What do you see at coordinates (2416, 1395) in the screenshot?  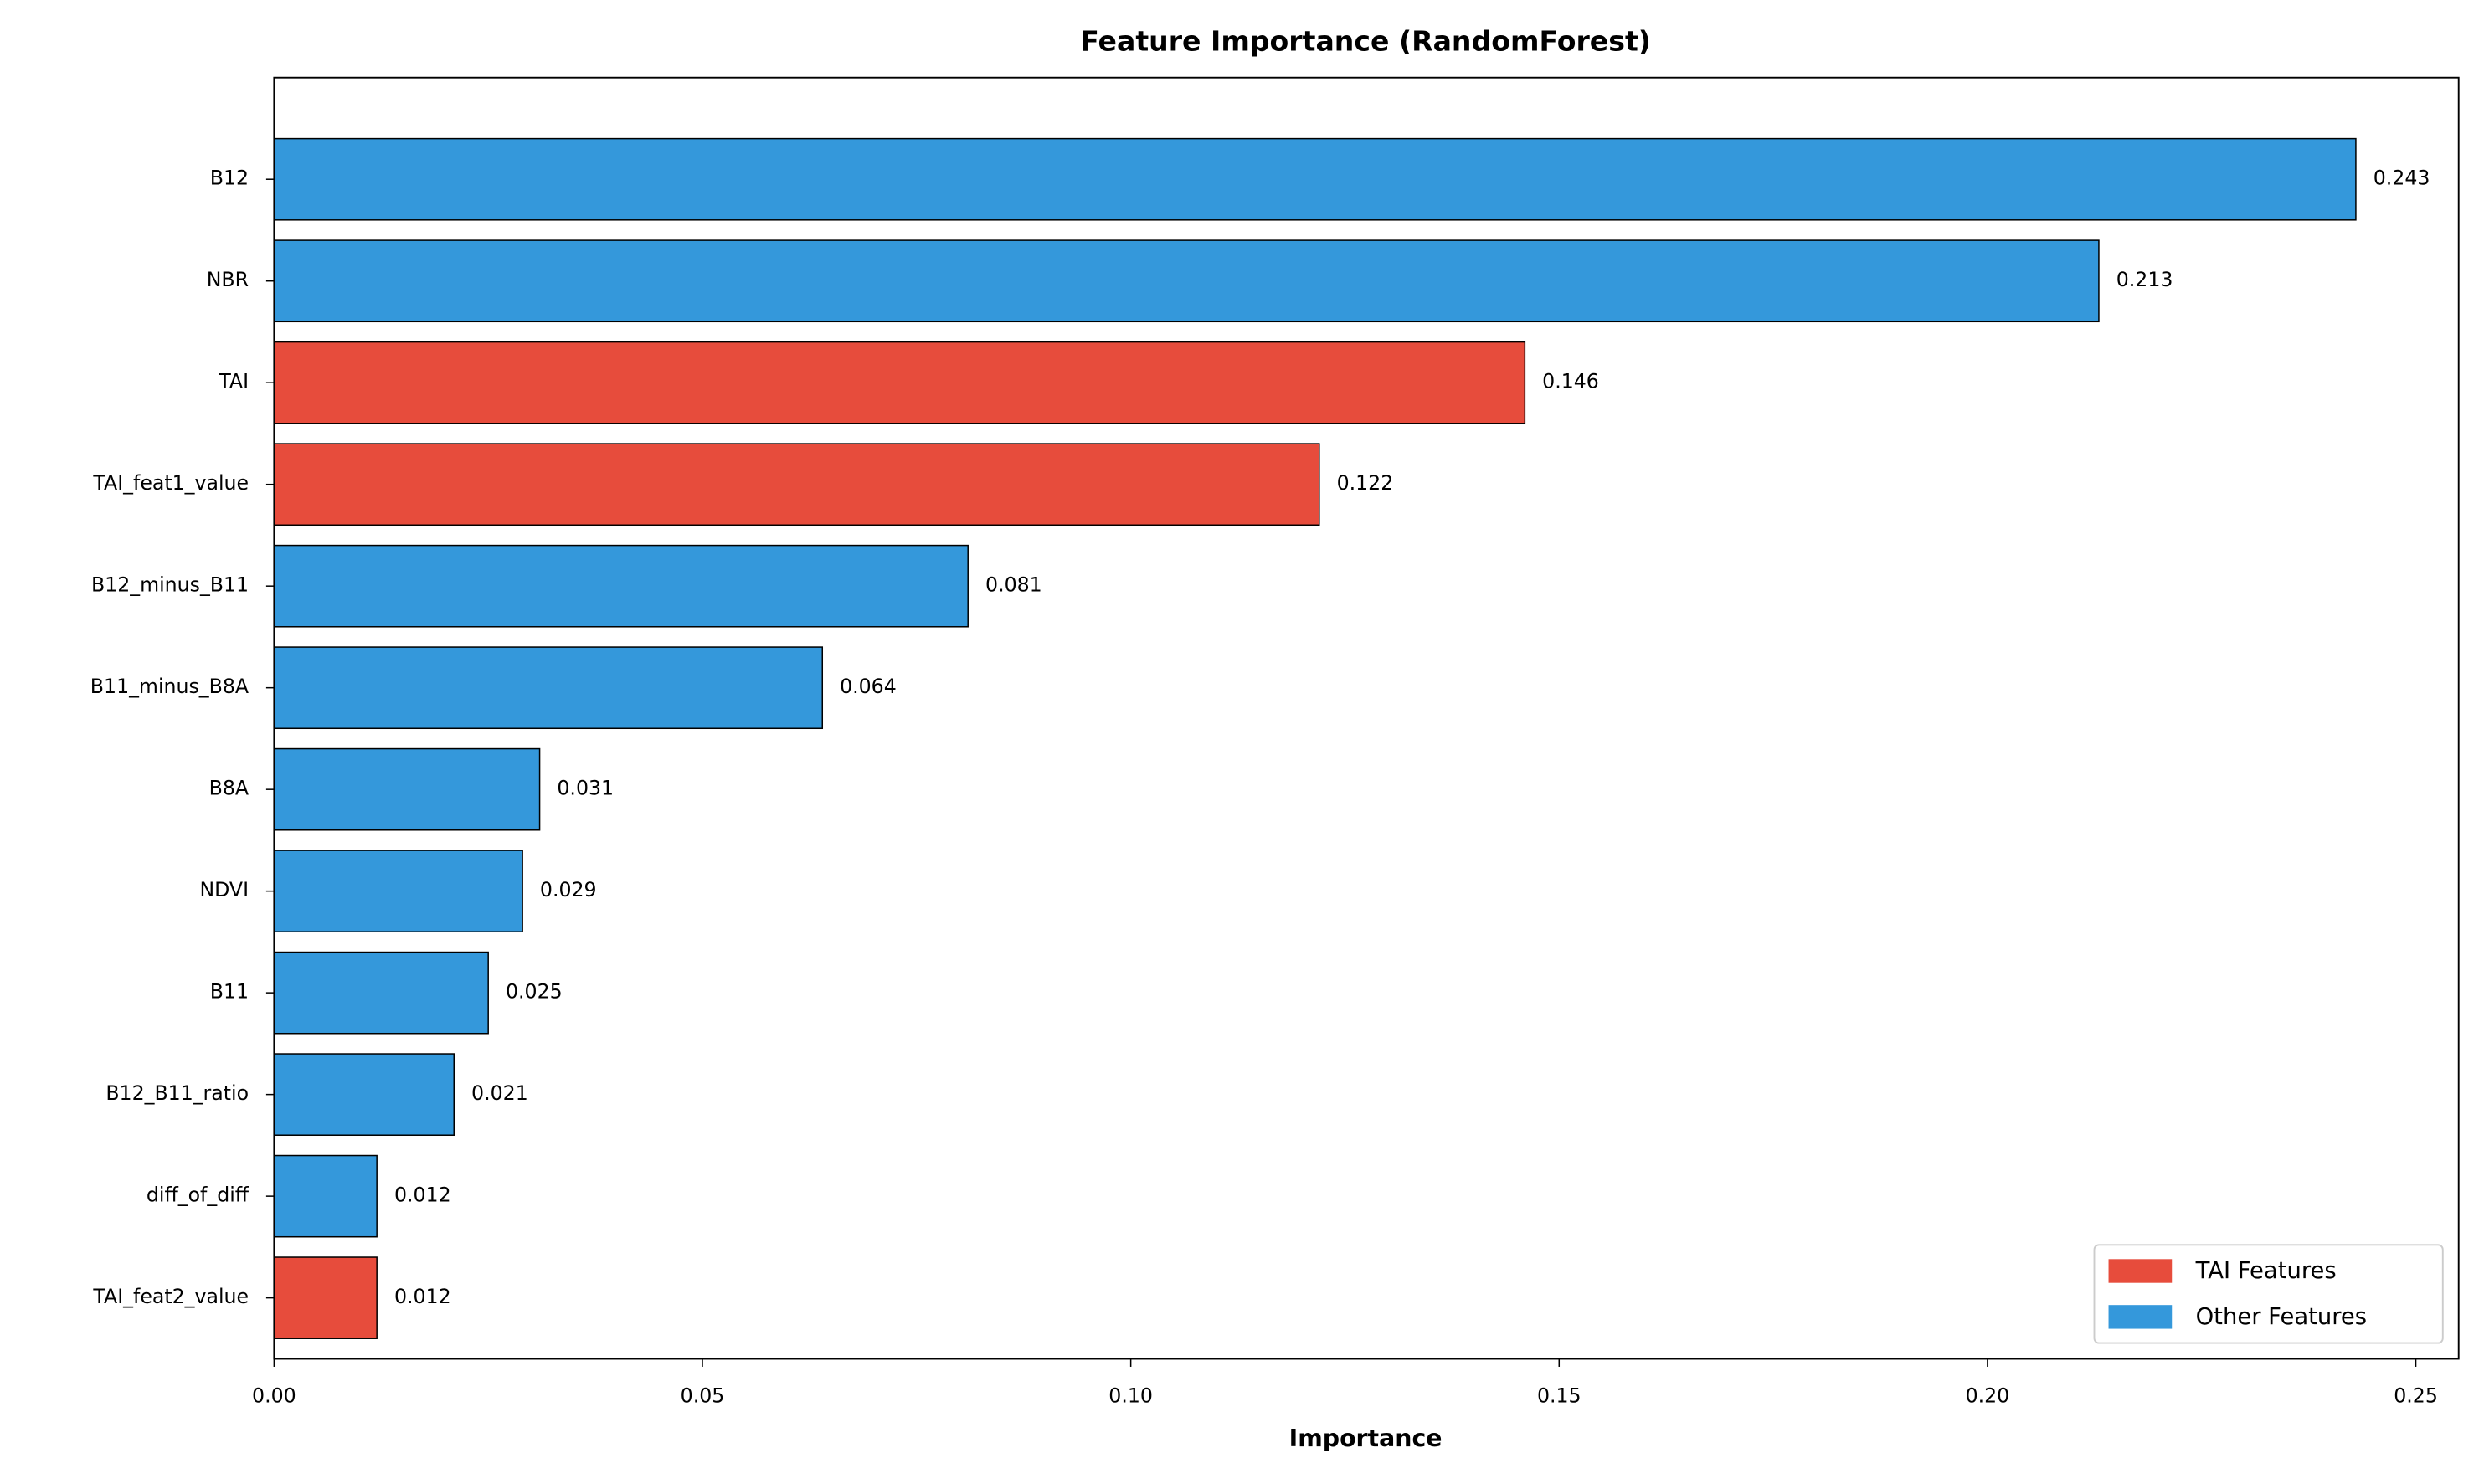 I see `x-tick-label: 0.25` at bounding box center [2416, 1395].